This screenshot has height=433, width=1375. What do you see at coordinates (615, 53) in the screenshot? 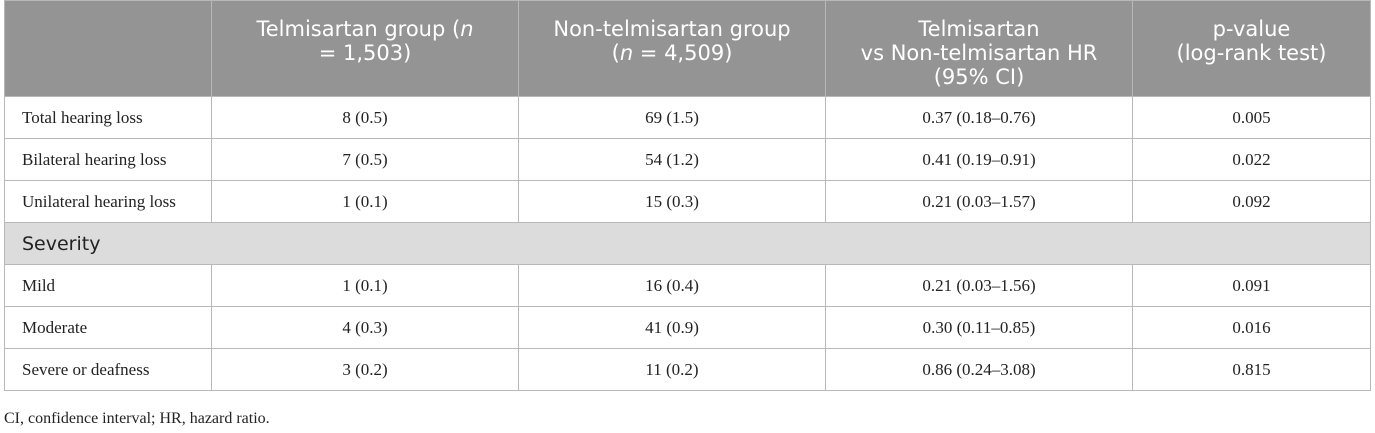
I see `header-non-telmisartan-open: (` at bounding box center [615, 53].